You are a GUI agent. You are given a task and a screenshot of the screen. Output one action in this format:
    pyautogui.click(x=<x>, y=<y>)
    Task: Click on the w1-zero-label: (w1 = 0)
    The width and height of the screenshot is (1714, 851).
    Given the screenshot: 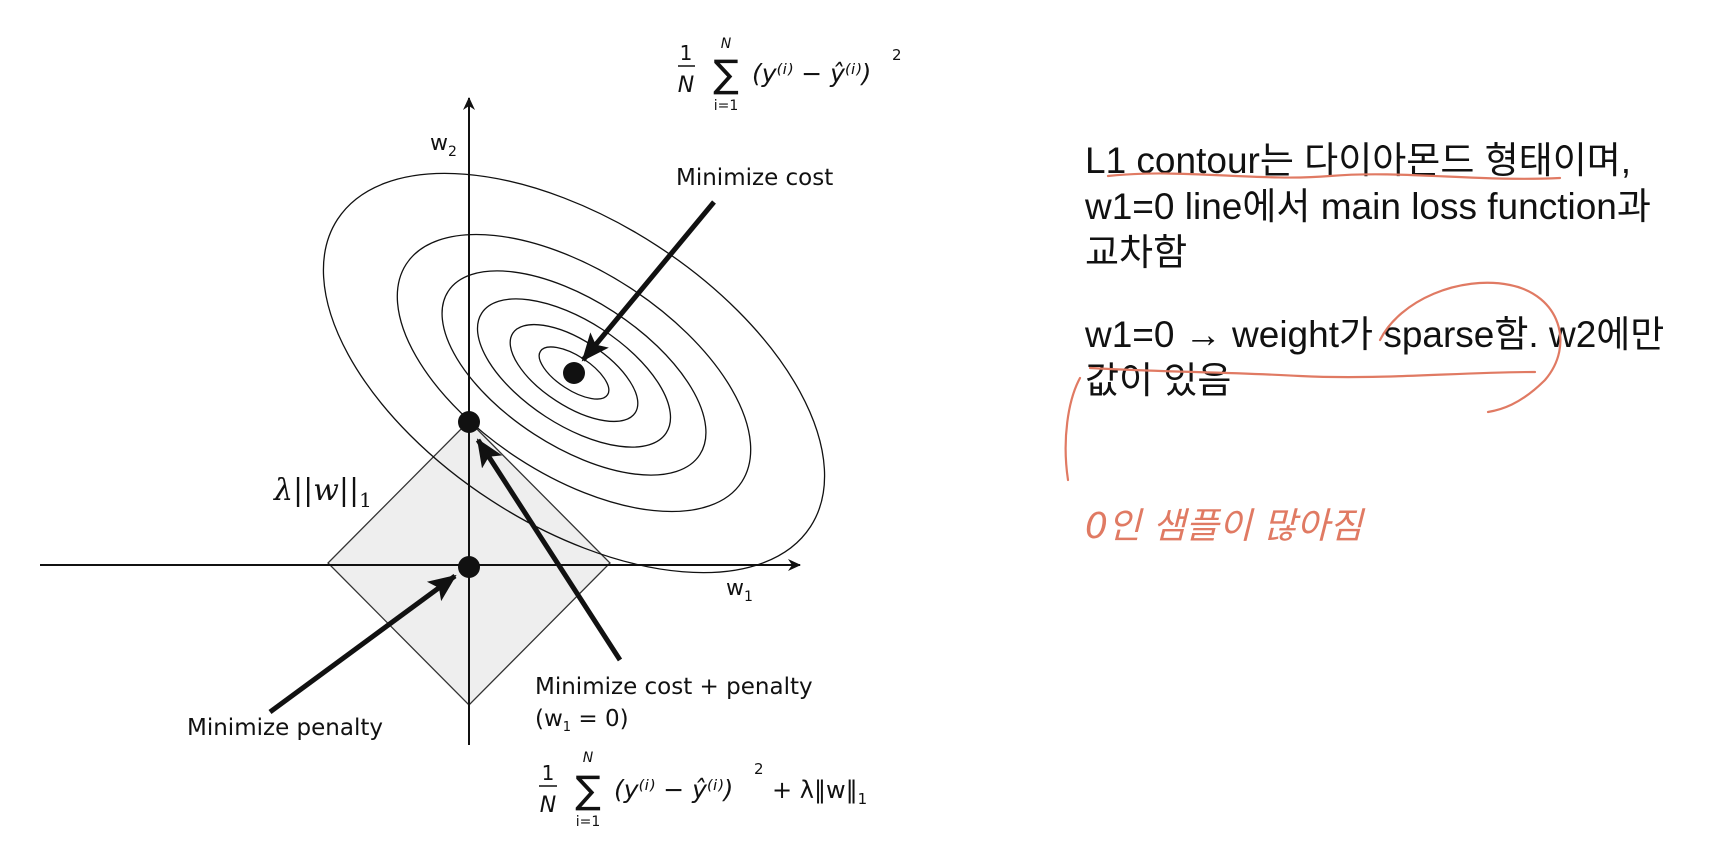 What is the action you would take?
    pyautogui.click(x=582, y=720)
    